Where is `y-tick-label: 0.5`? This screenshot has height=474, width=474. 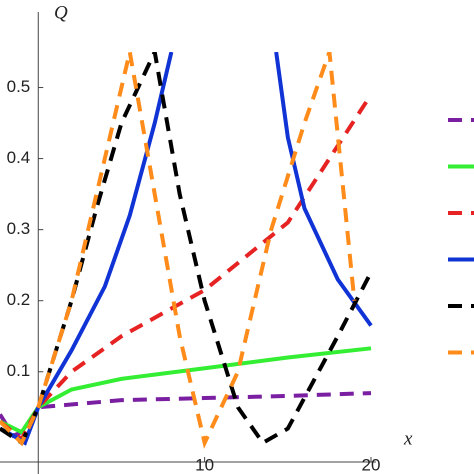
y-tick-label: 0.5 is located at coordinates (19, 86).